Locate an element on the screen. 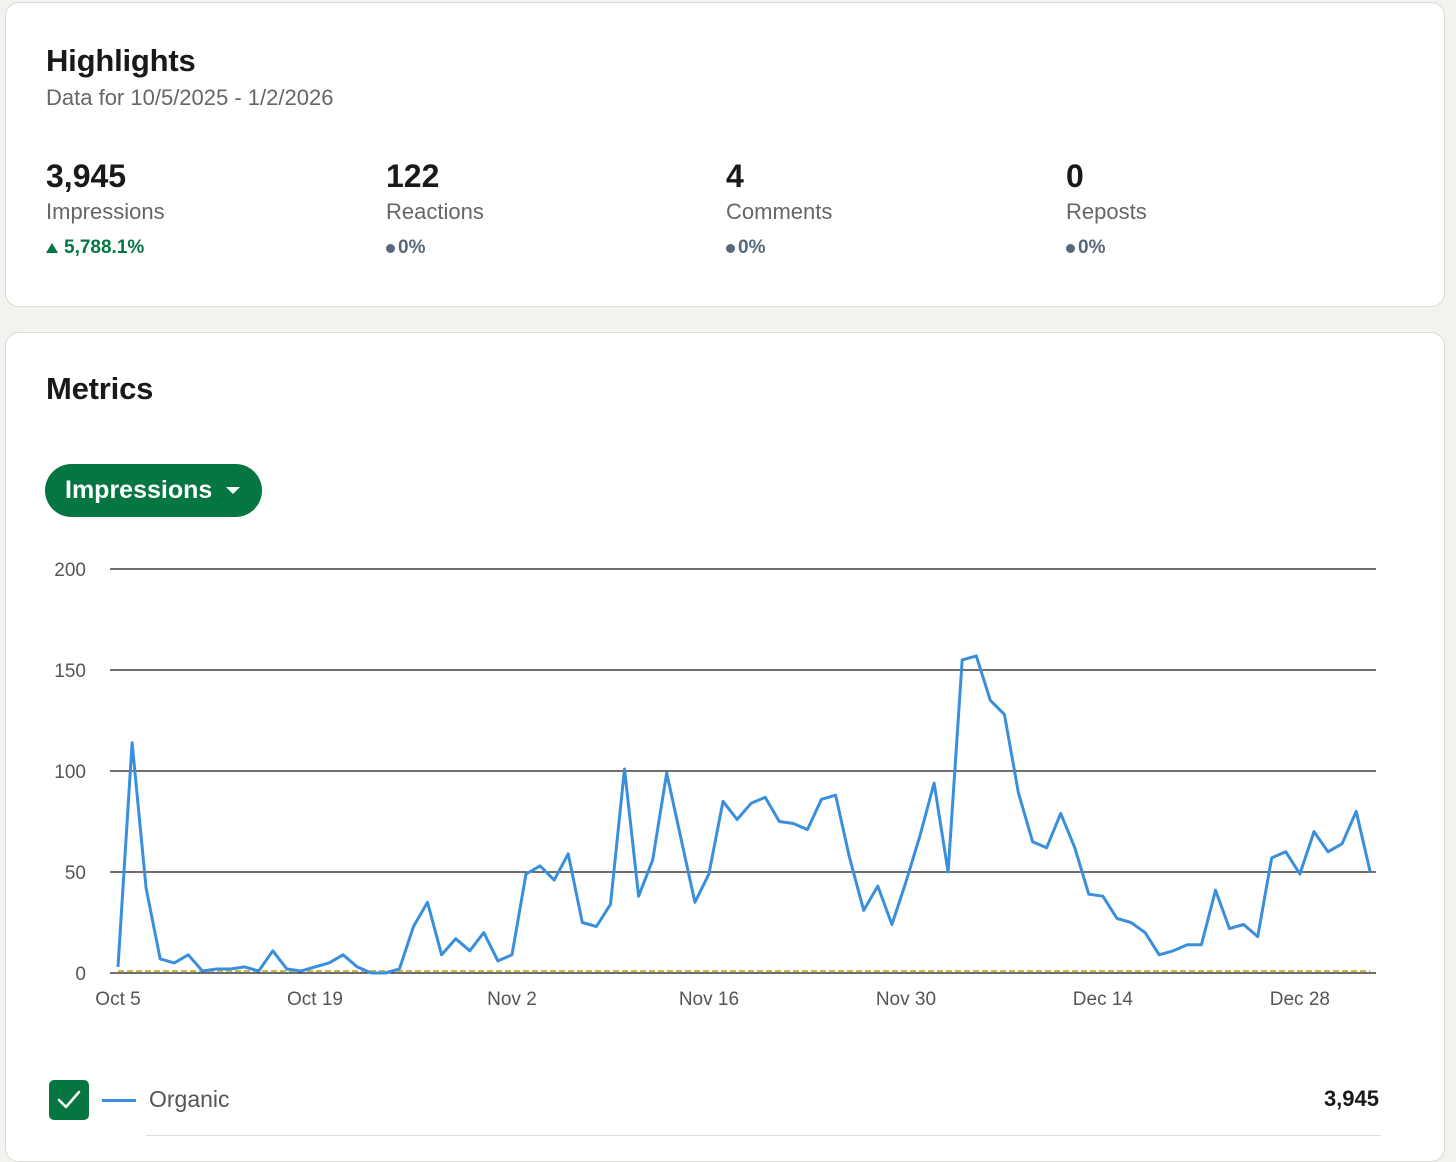  stat-reactions: 122 Reactions 0% is located at coordinates (536, 208).